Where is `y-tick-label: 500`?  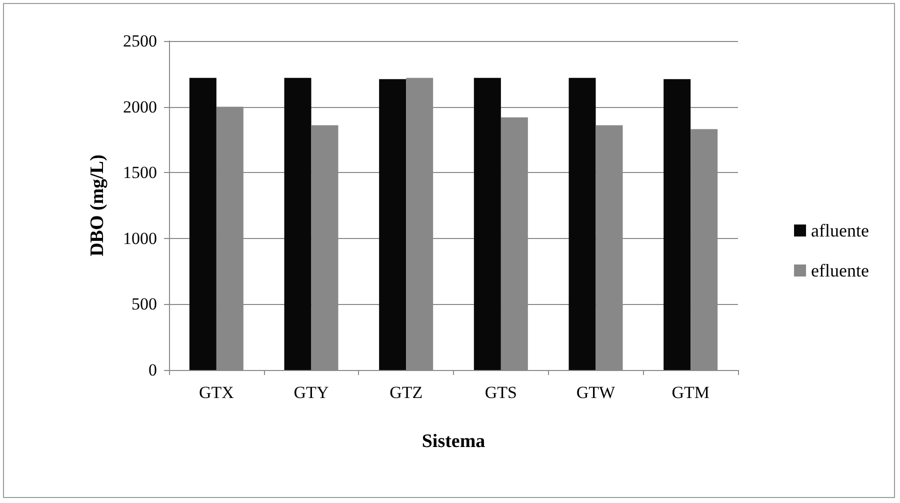 y-tick-label: 500 is located at coordinates (144, 304).